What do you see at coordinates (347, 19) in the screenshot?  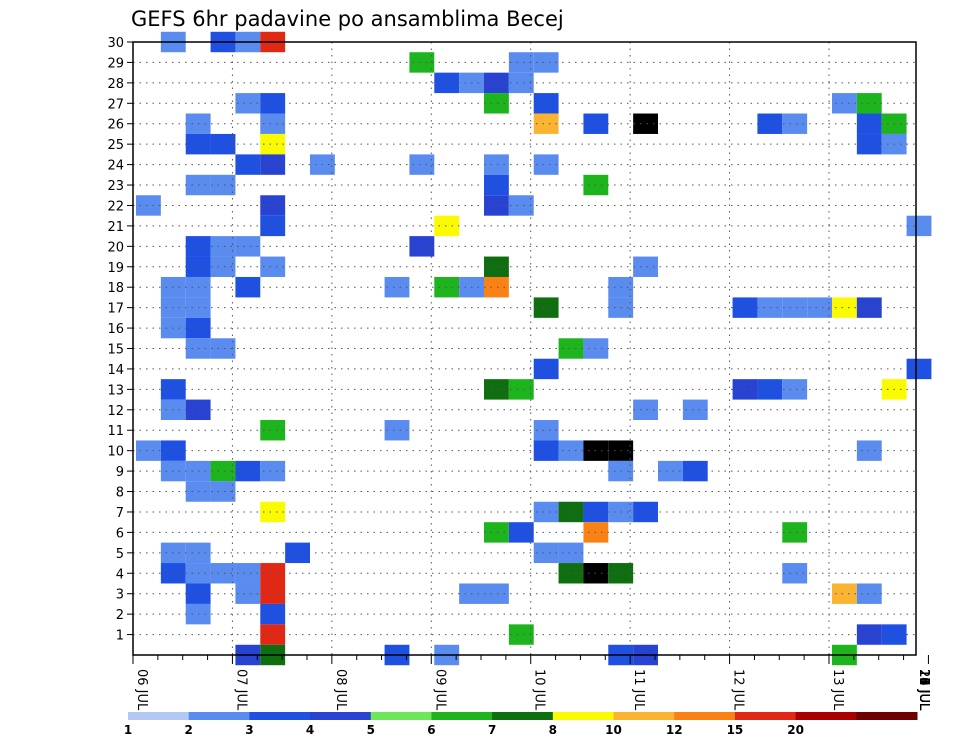 I see `chart-title: GEFS 6hr padavine po ansamblima Becej` at bounding box center [347, 19].